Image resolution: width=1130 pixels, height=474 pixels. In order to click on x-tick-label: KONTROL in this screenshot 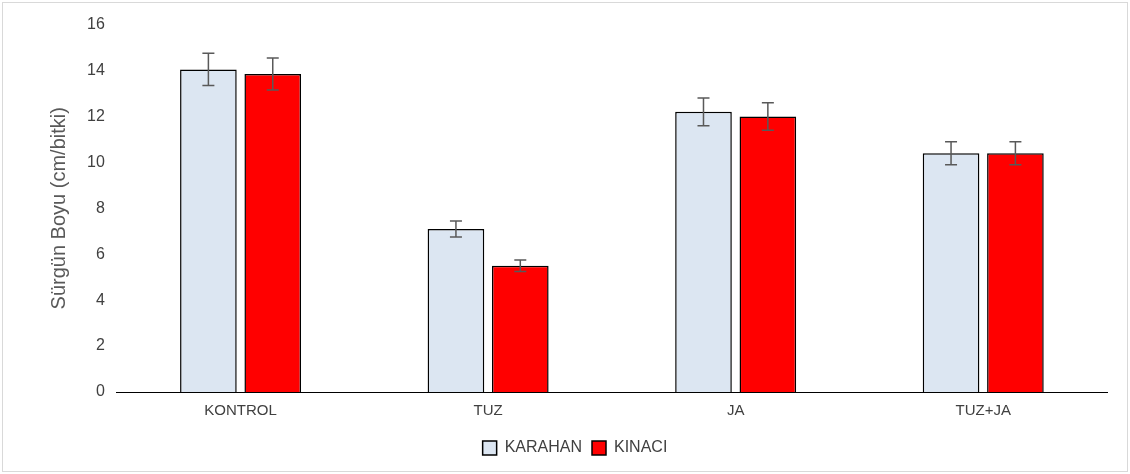, I will do `click(240, 410)`.